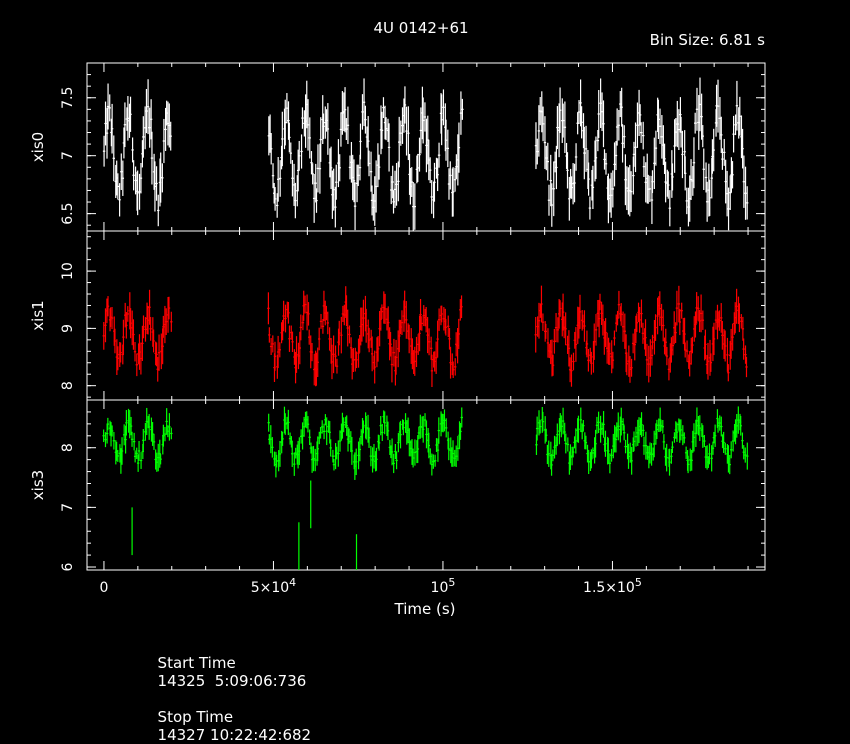  What do you see at coordinates (68, 213) in the screenshot?
I see `y-tick-label: 6.5` at bounding box center [68, 213].